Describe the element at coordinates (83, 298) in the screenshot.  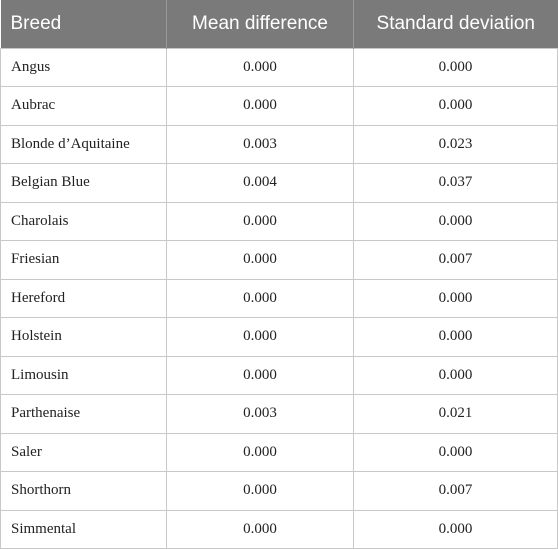
I see `breed-cell: Hereford` at that location.